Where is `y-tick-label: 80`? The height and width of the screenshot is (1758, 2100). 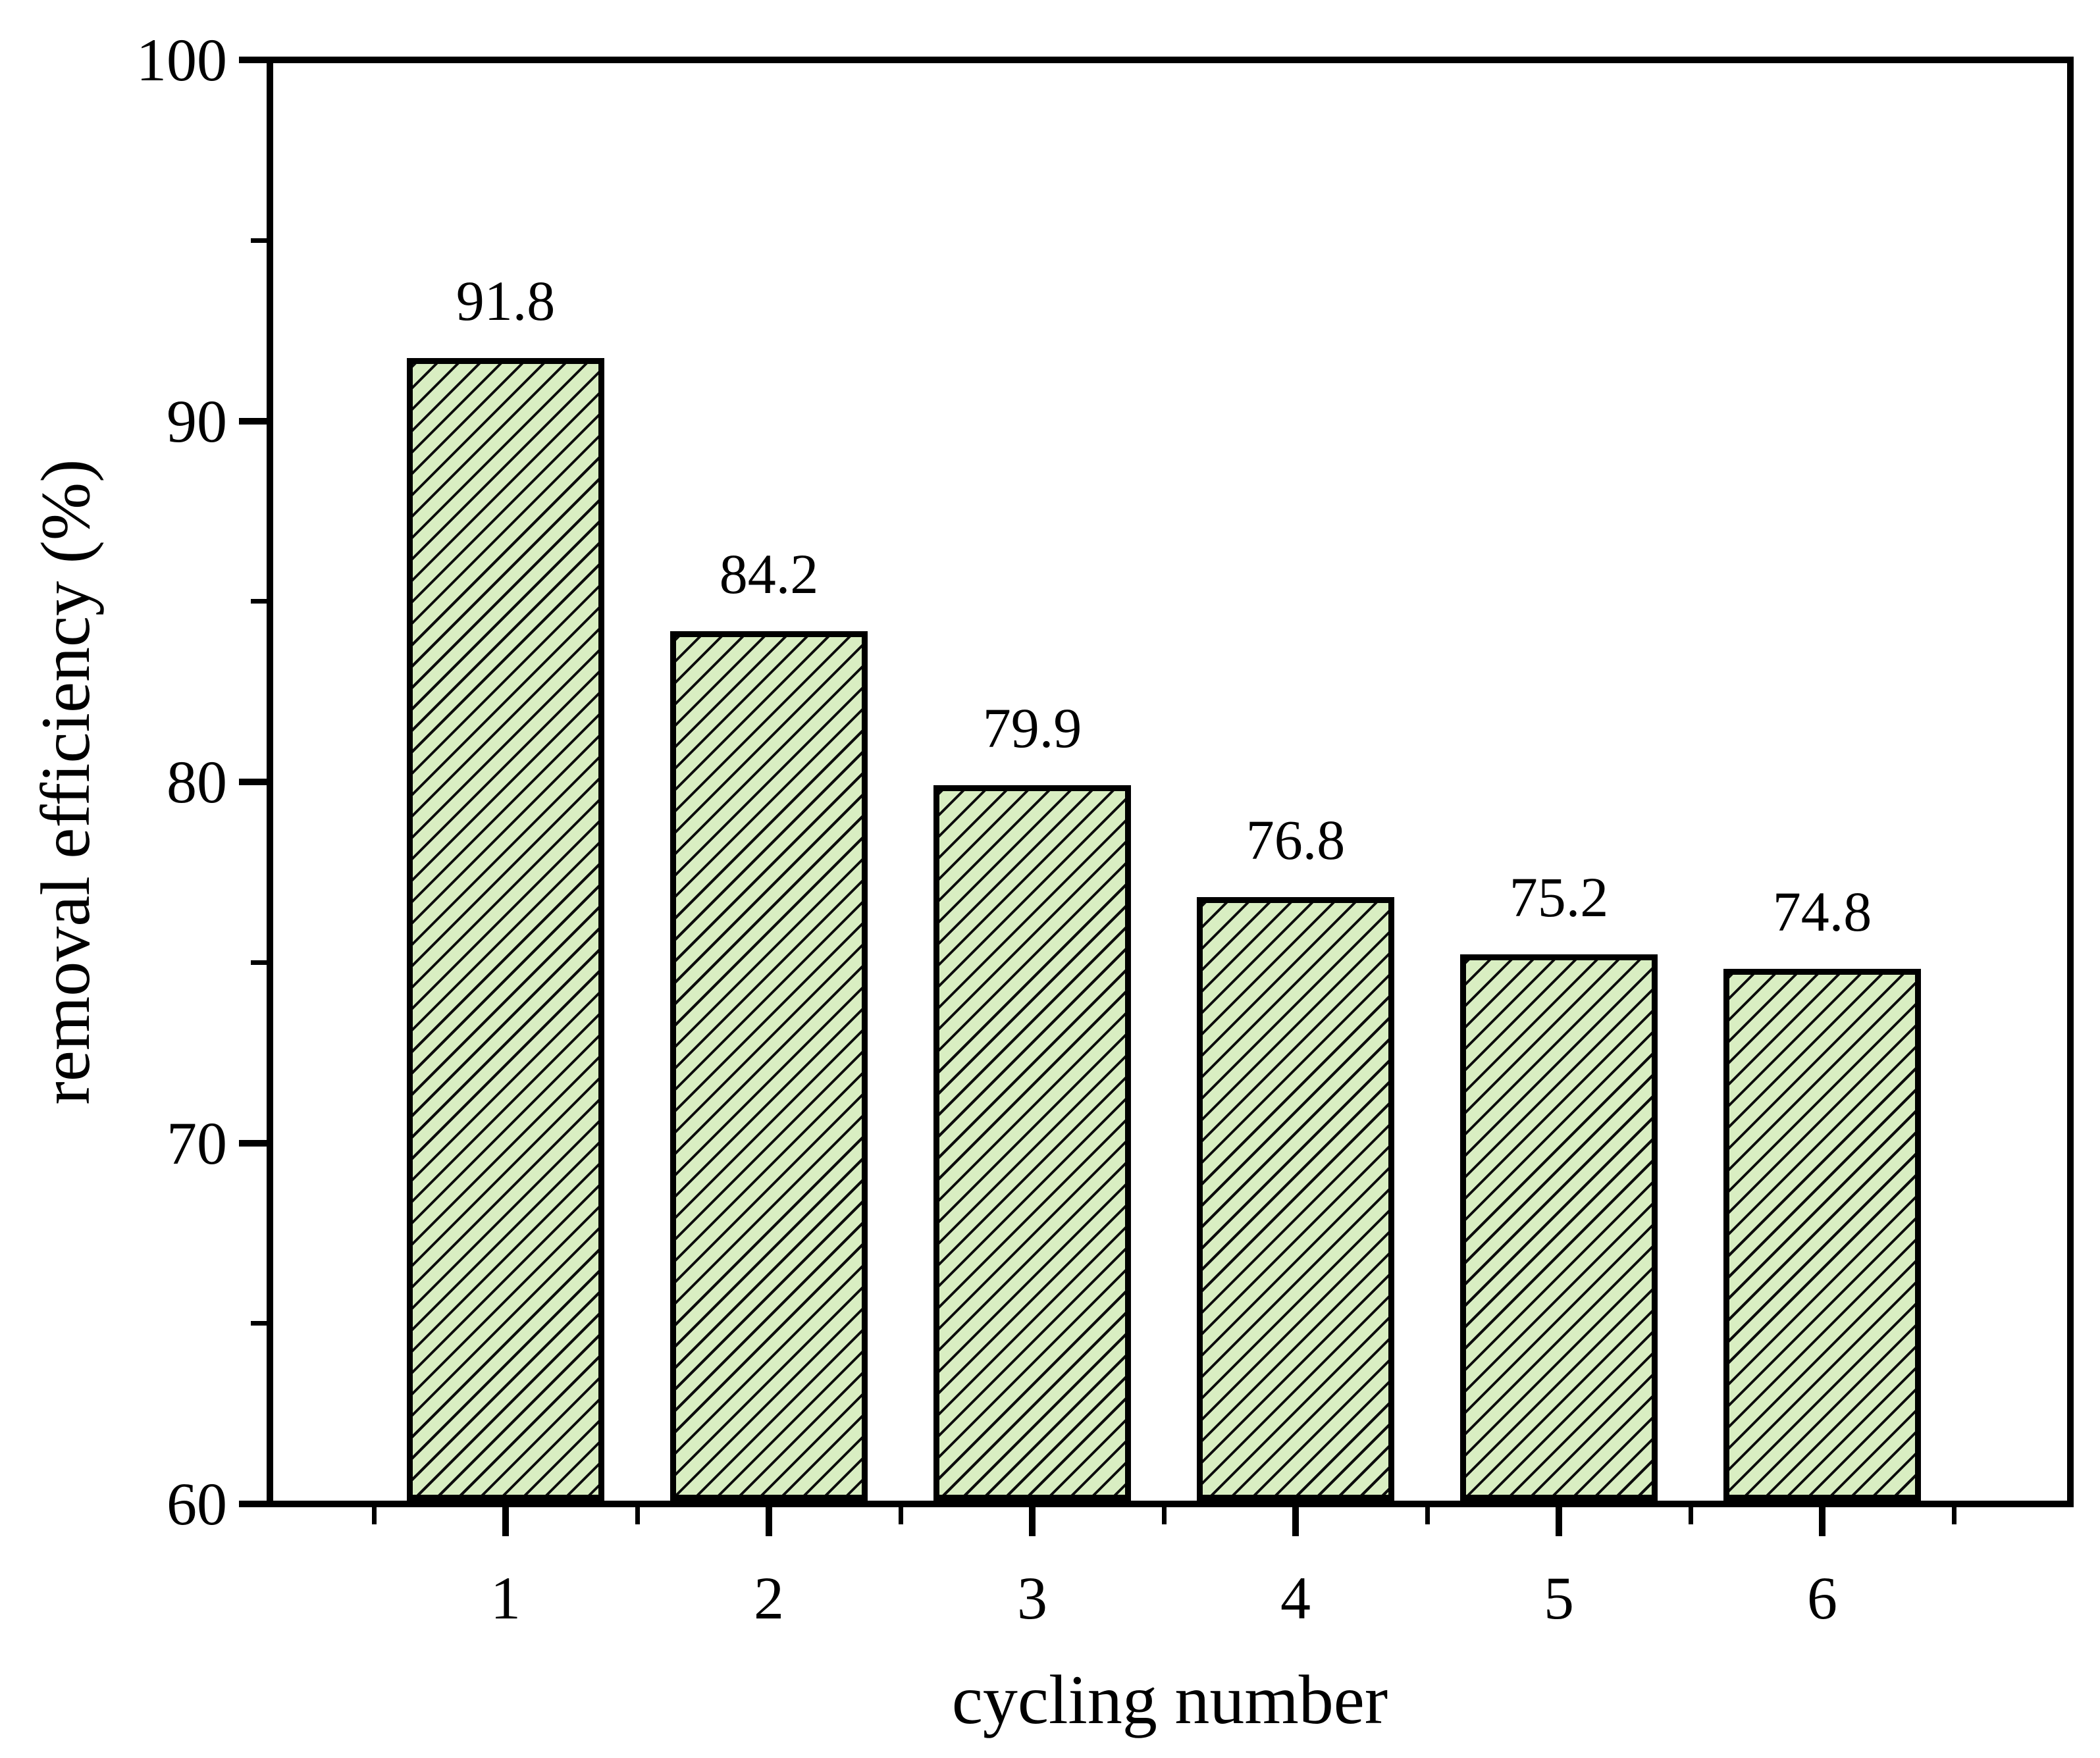 y-tick-label: 80 is located at coordinates (197, 781).